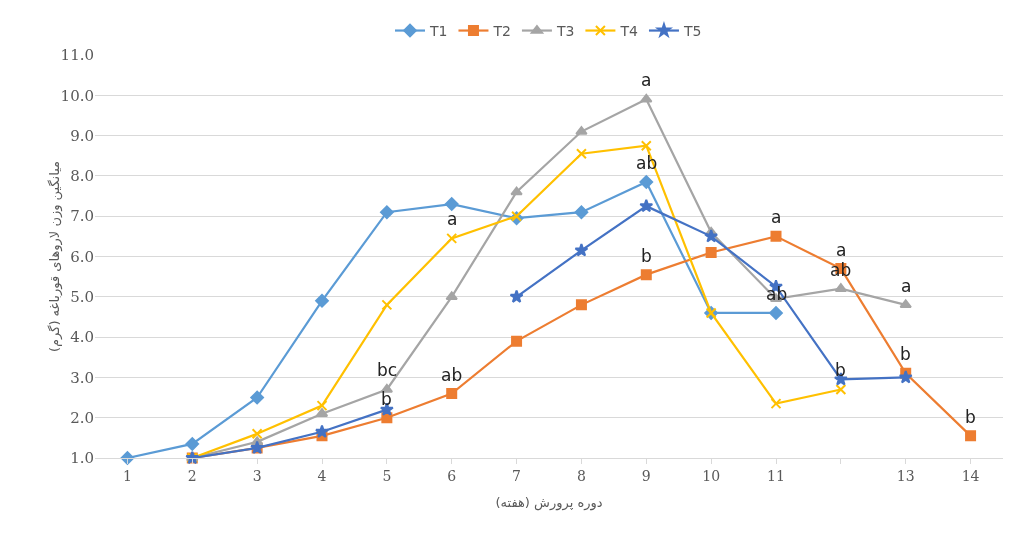  What do you see at coordinates (776, 475) in the screenshot?
I see `x-tick-label: 11` at bounding box center [776, 475].